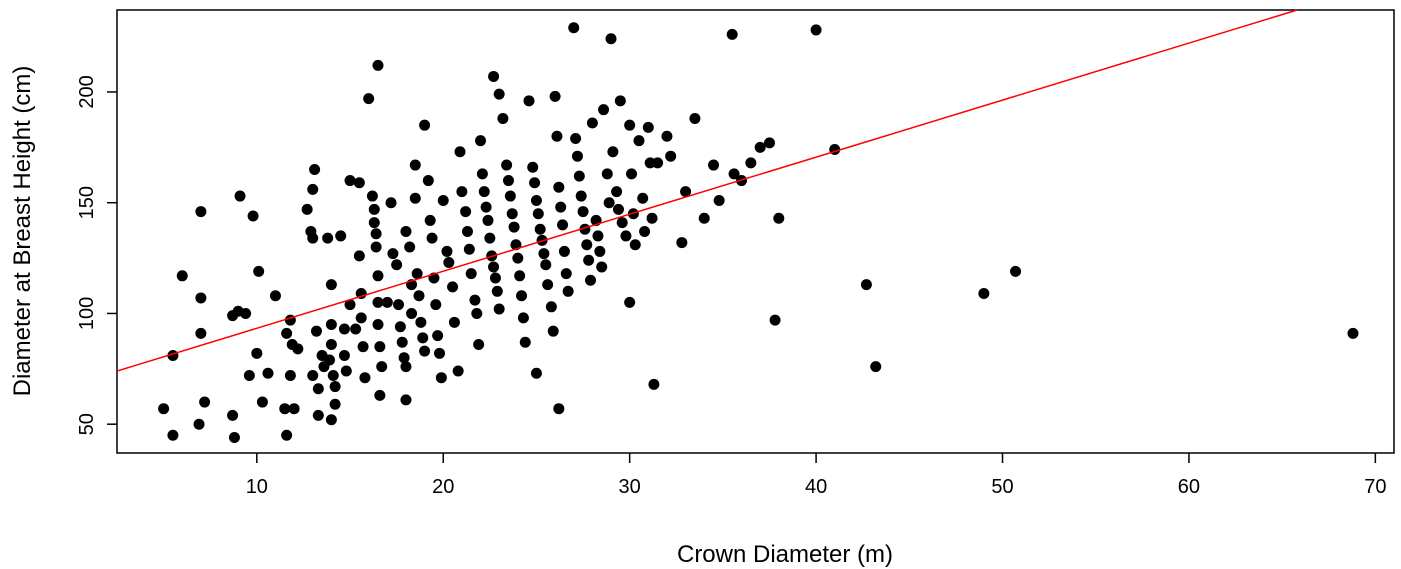 This screenshot has height=569, width=1401. I want to click on x-axis: 10 20 30 40 50 60 70, so click(816, 475).